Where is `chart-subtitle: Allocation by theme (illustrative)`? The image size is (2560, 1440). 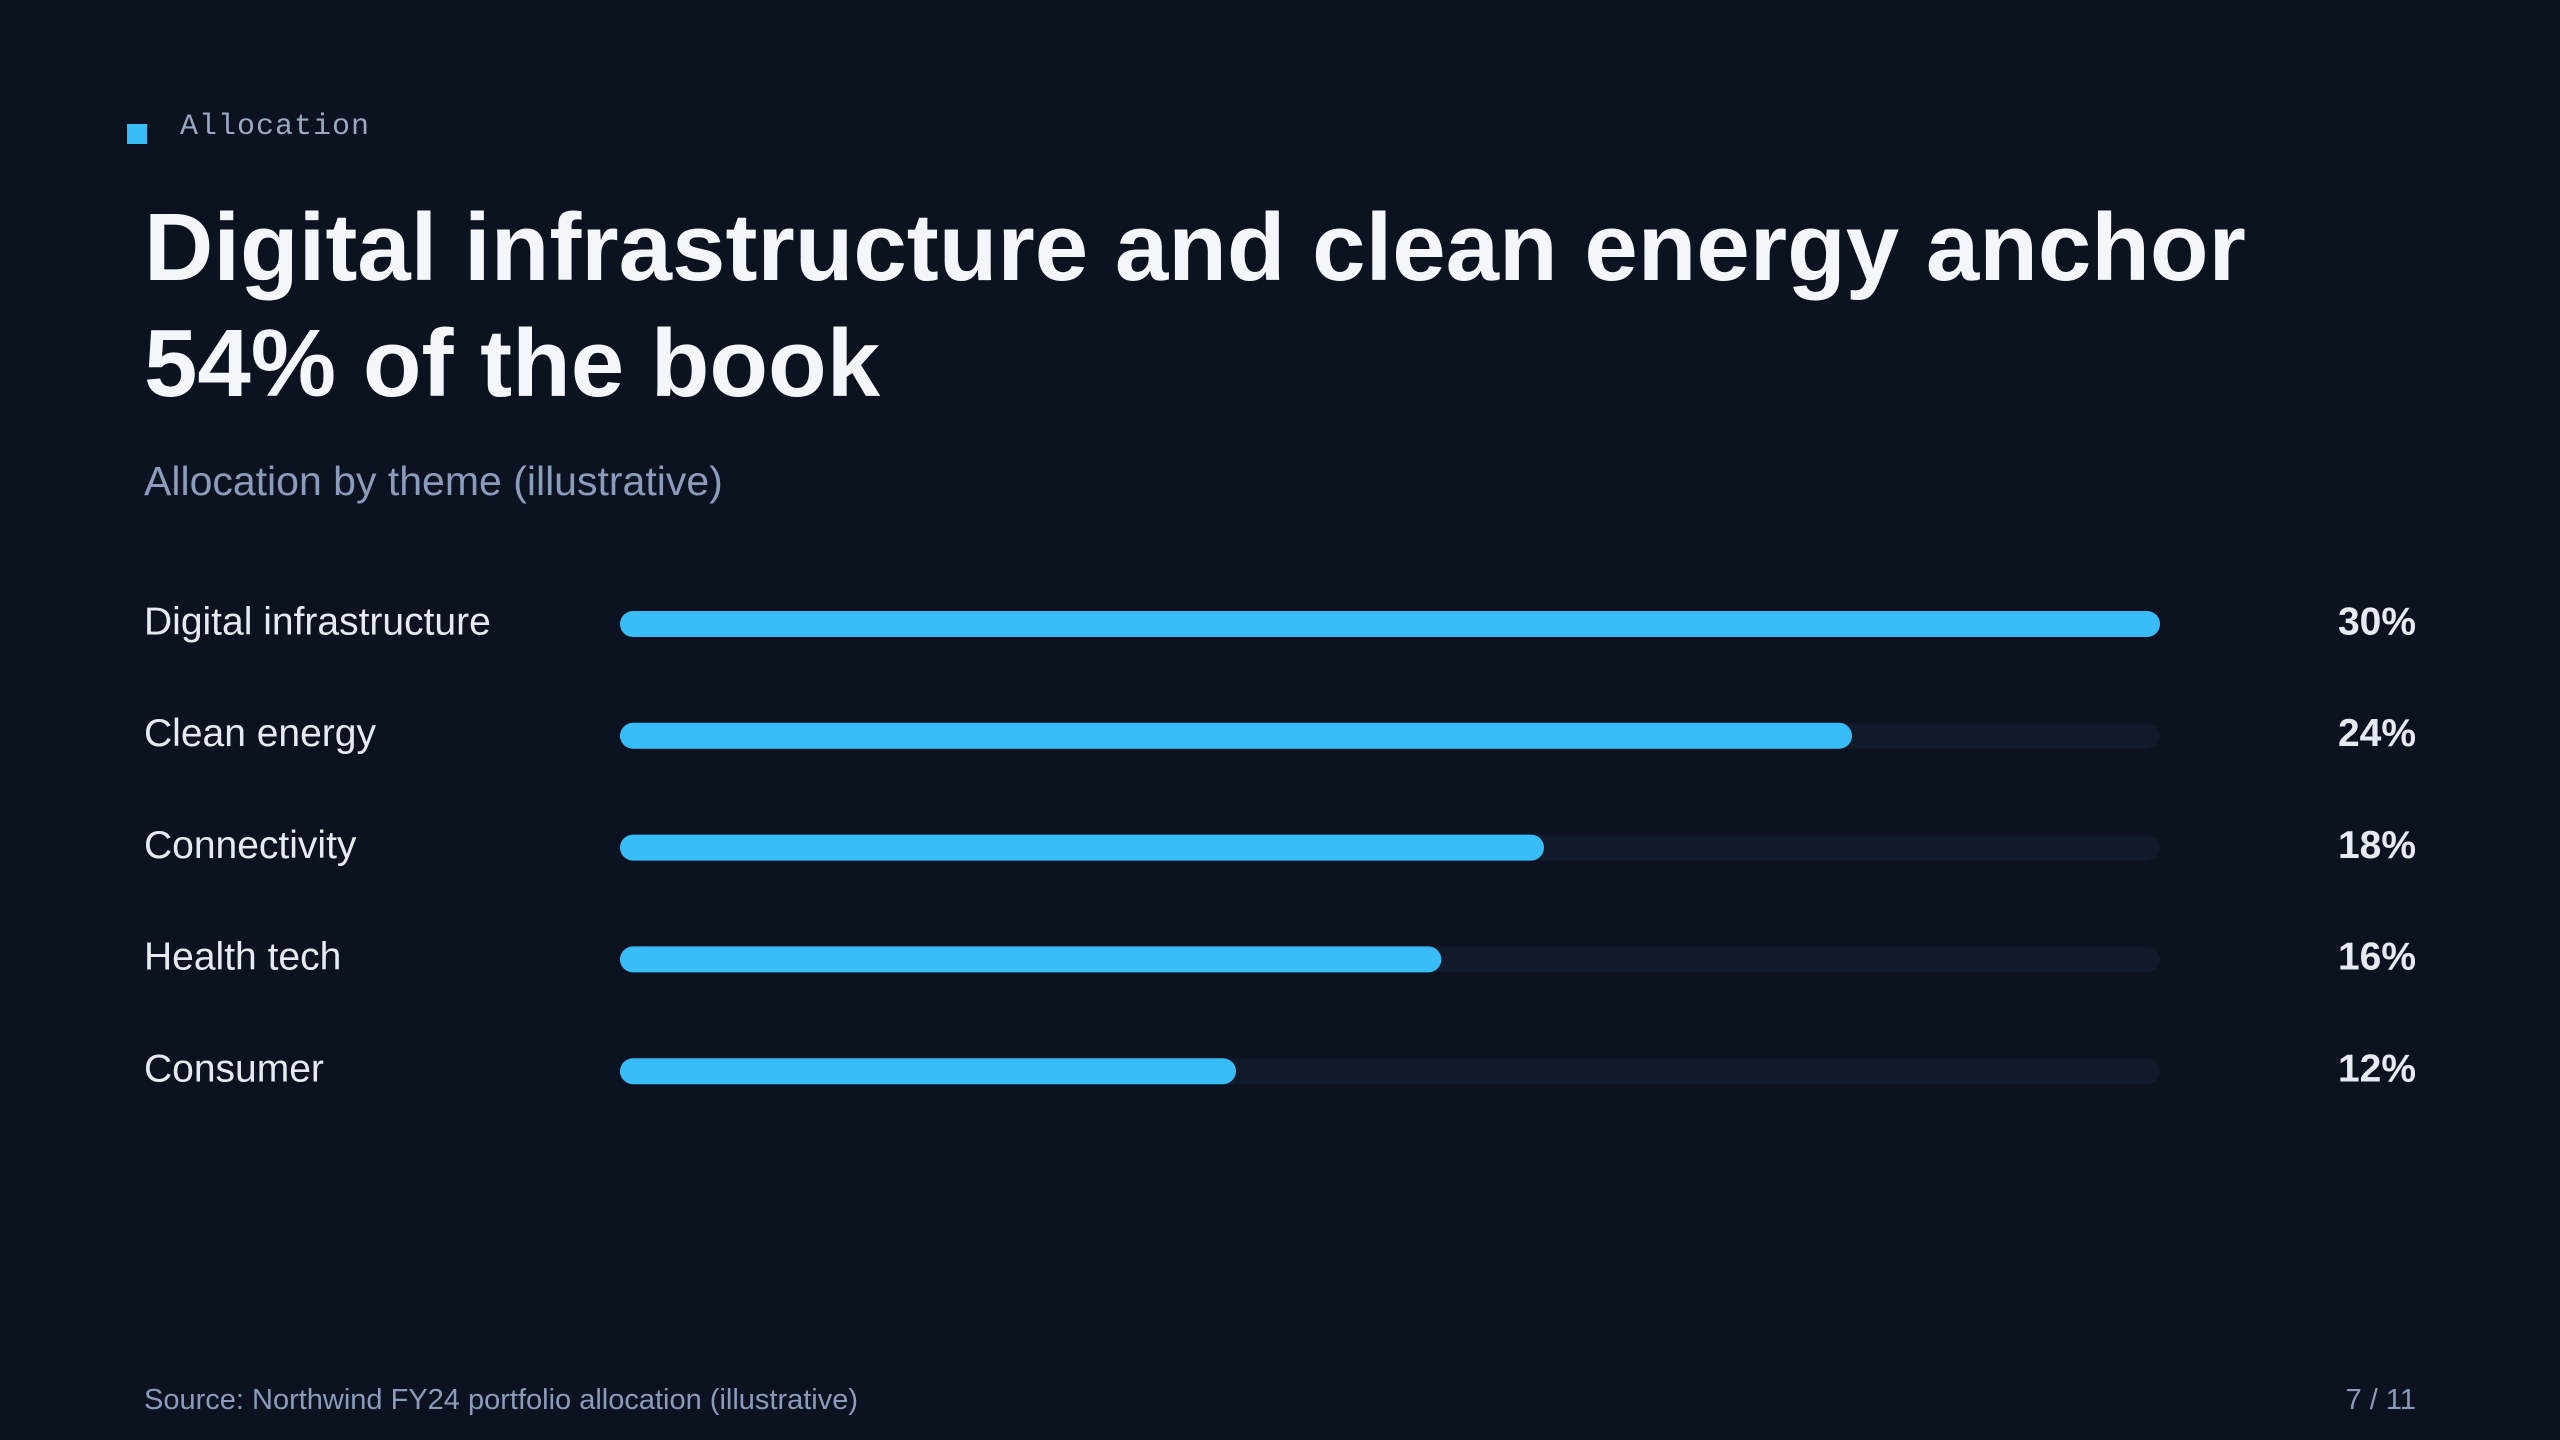
chart-subtitle: Allocation by theme (illustrative) is located at coordinates (433, 481).